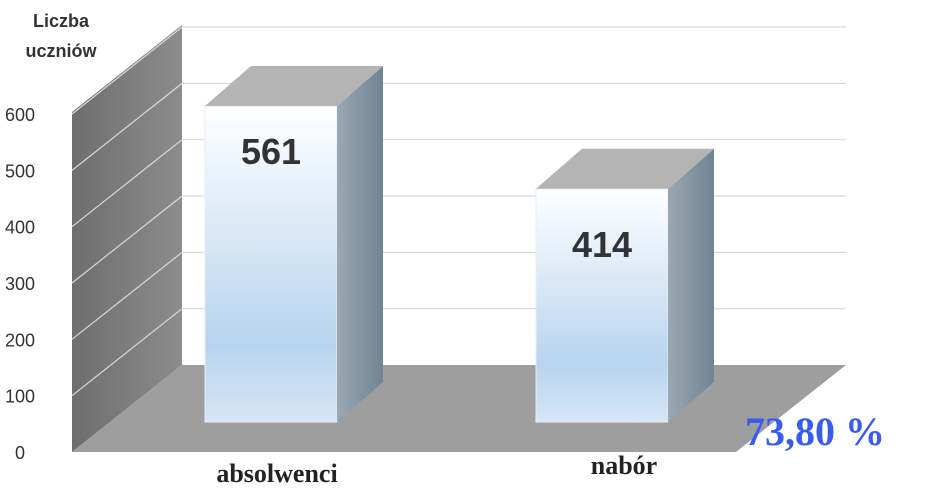 The image size is (944, 495). What do you see at coordinates (20, 397) in the screenshot?
I see `y-tick-label: 100` at bounding box center [20, 397].